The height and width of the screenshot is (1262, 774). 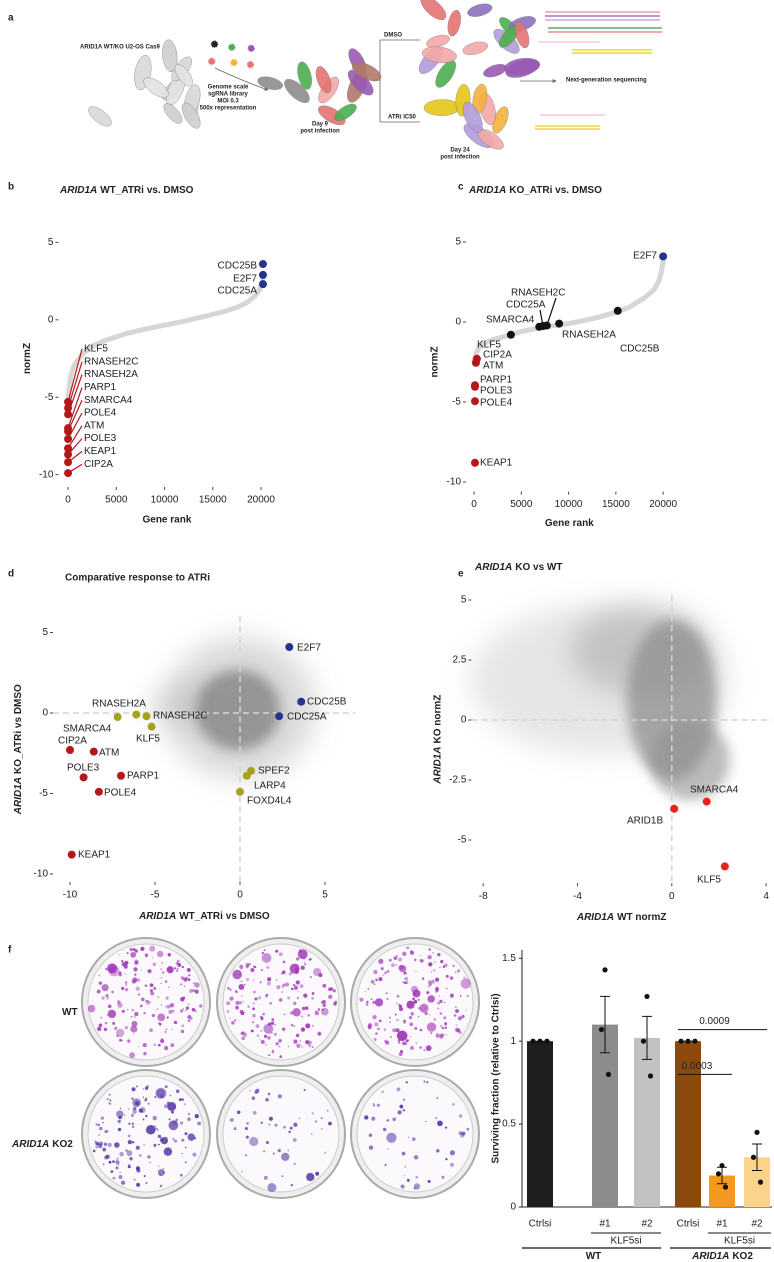 I want to click on point-label: CDC25B, so click(x=327, y=702).